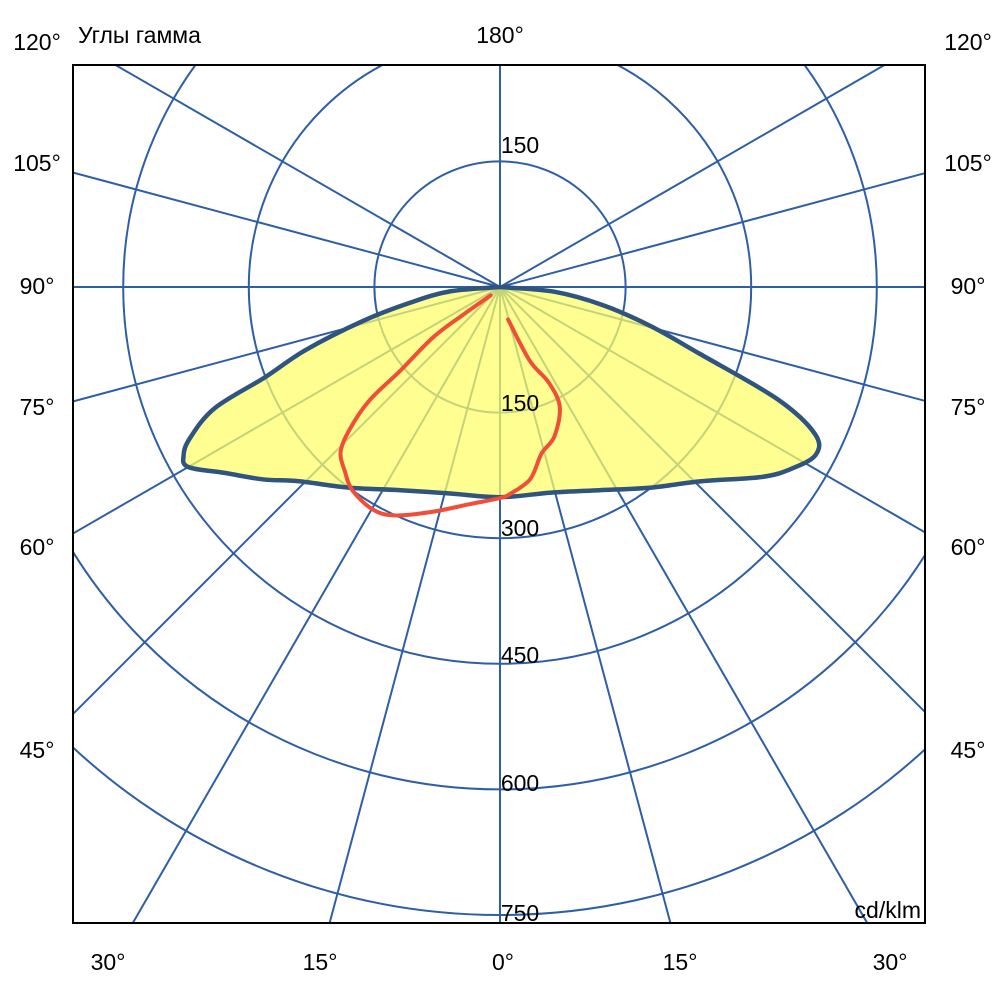 This screenshot has height=1000, width=1000. I want to click on axis-label-right: 45°, so click(968, 750).